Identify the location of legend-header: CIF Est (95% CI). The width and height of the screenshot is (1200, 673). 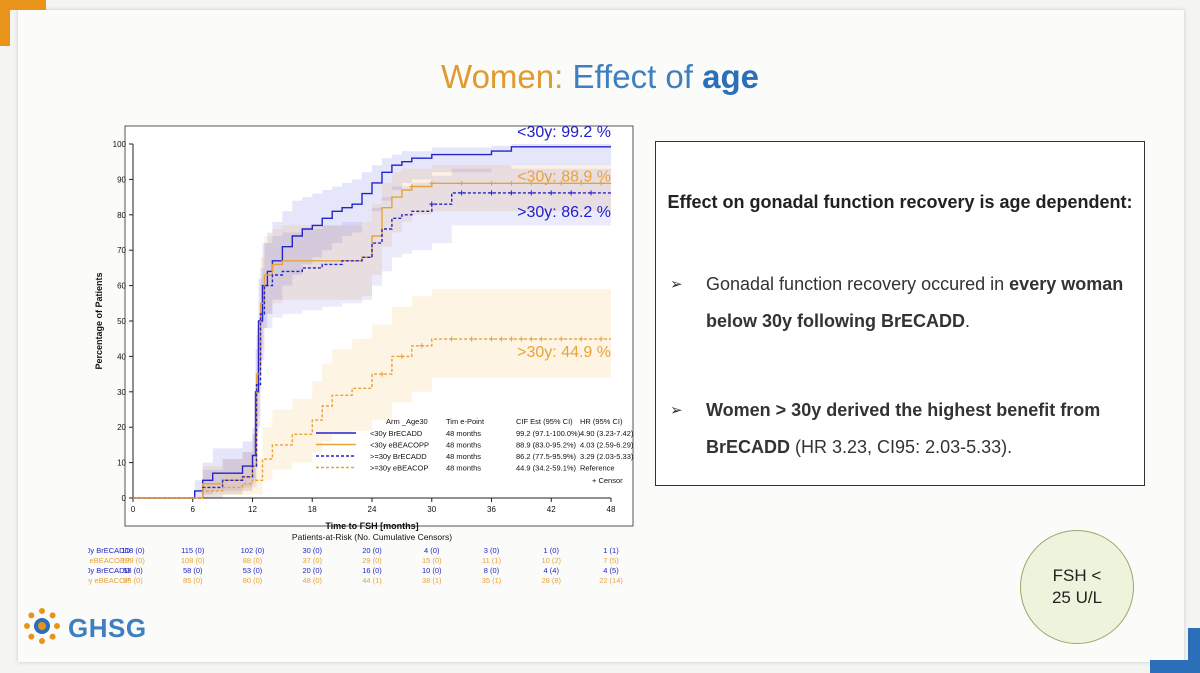
(544, 421).